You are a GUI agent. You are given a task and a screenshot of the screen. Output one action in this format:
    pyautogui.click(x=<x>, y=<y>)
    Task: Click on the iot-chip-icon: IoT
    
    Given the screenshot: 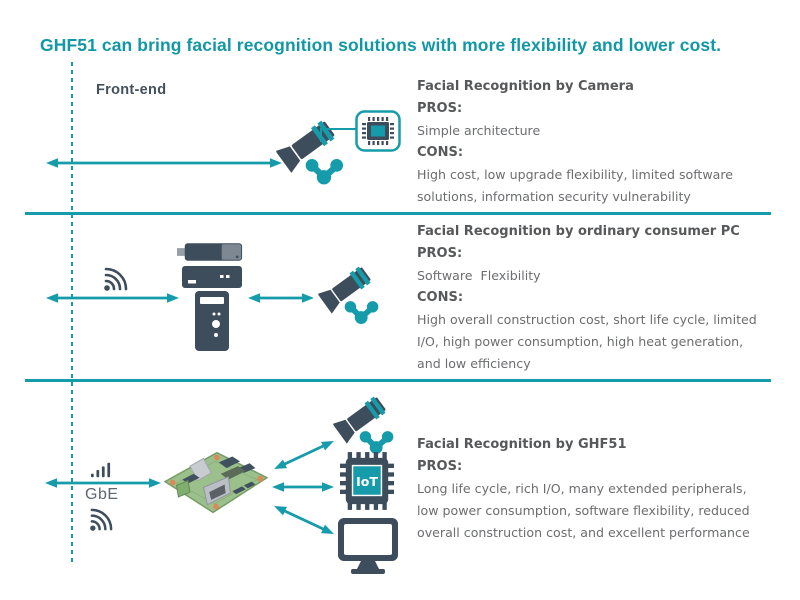 What is the action you would take?
    pyautogui.click(x=367, y=481)
    